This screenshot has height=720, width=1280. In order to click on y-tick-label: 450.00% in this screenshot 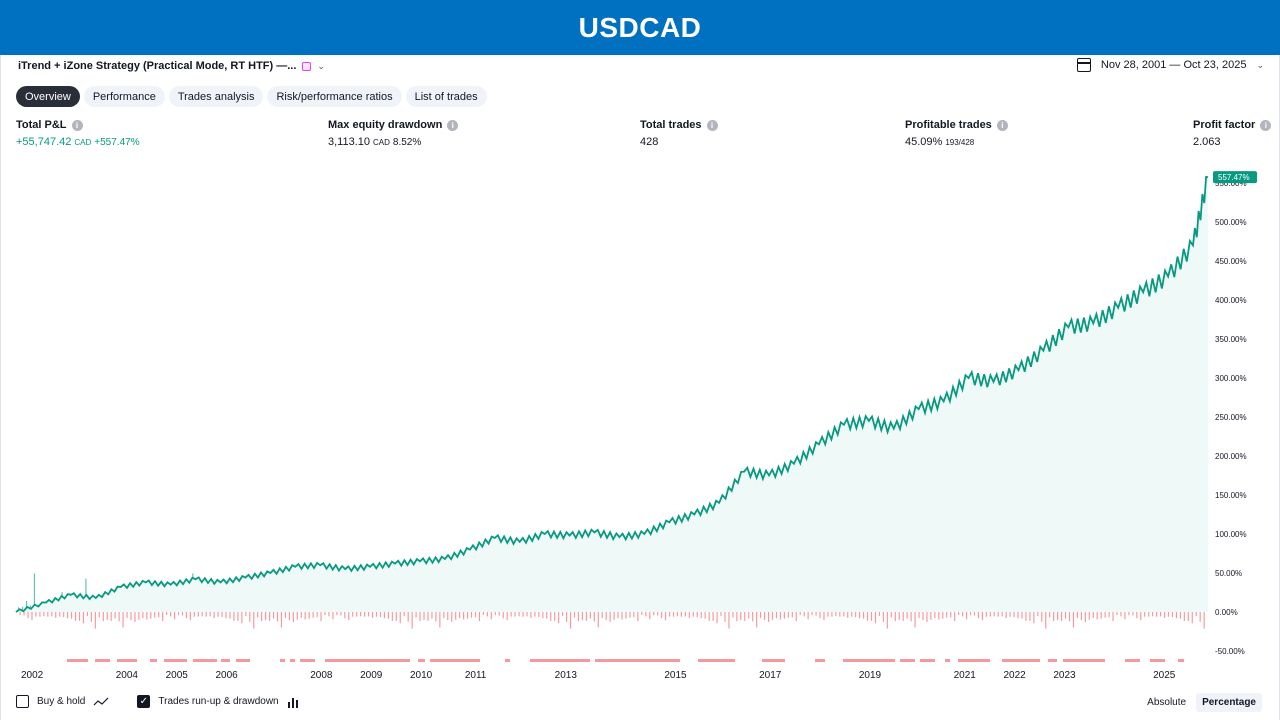, I will do `click(1231, 261)`.